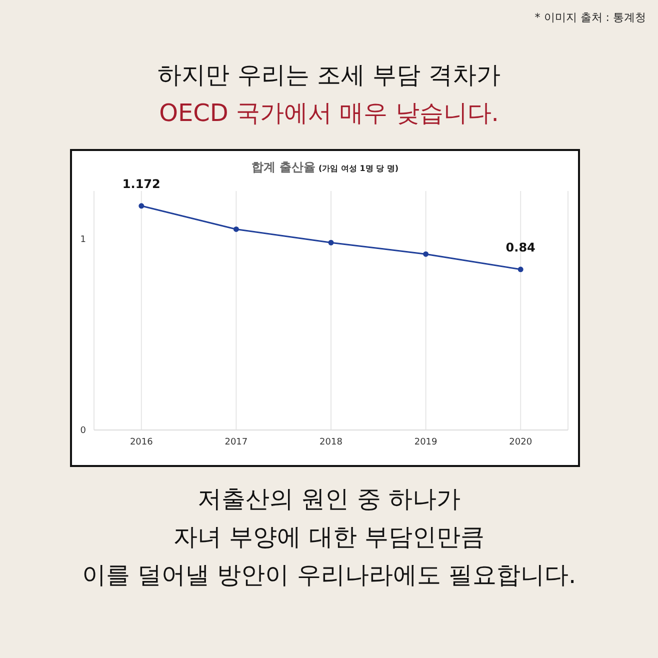 The width and height of the screenshot is (658, 658). I want to click on x-tick-label: 2019, so click(426, 442).